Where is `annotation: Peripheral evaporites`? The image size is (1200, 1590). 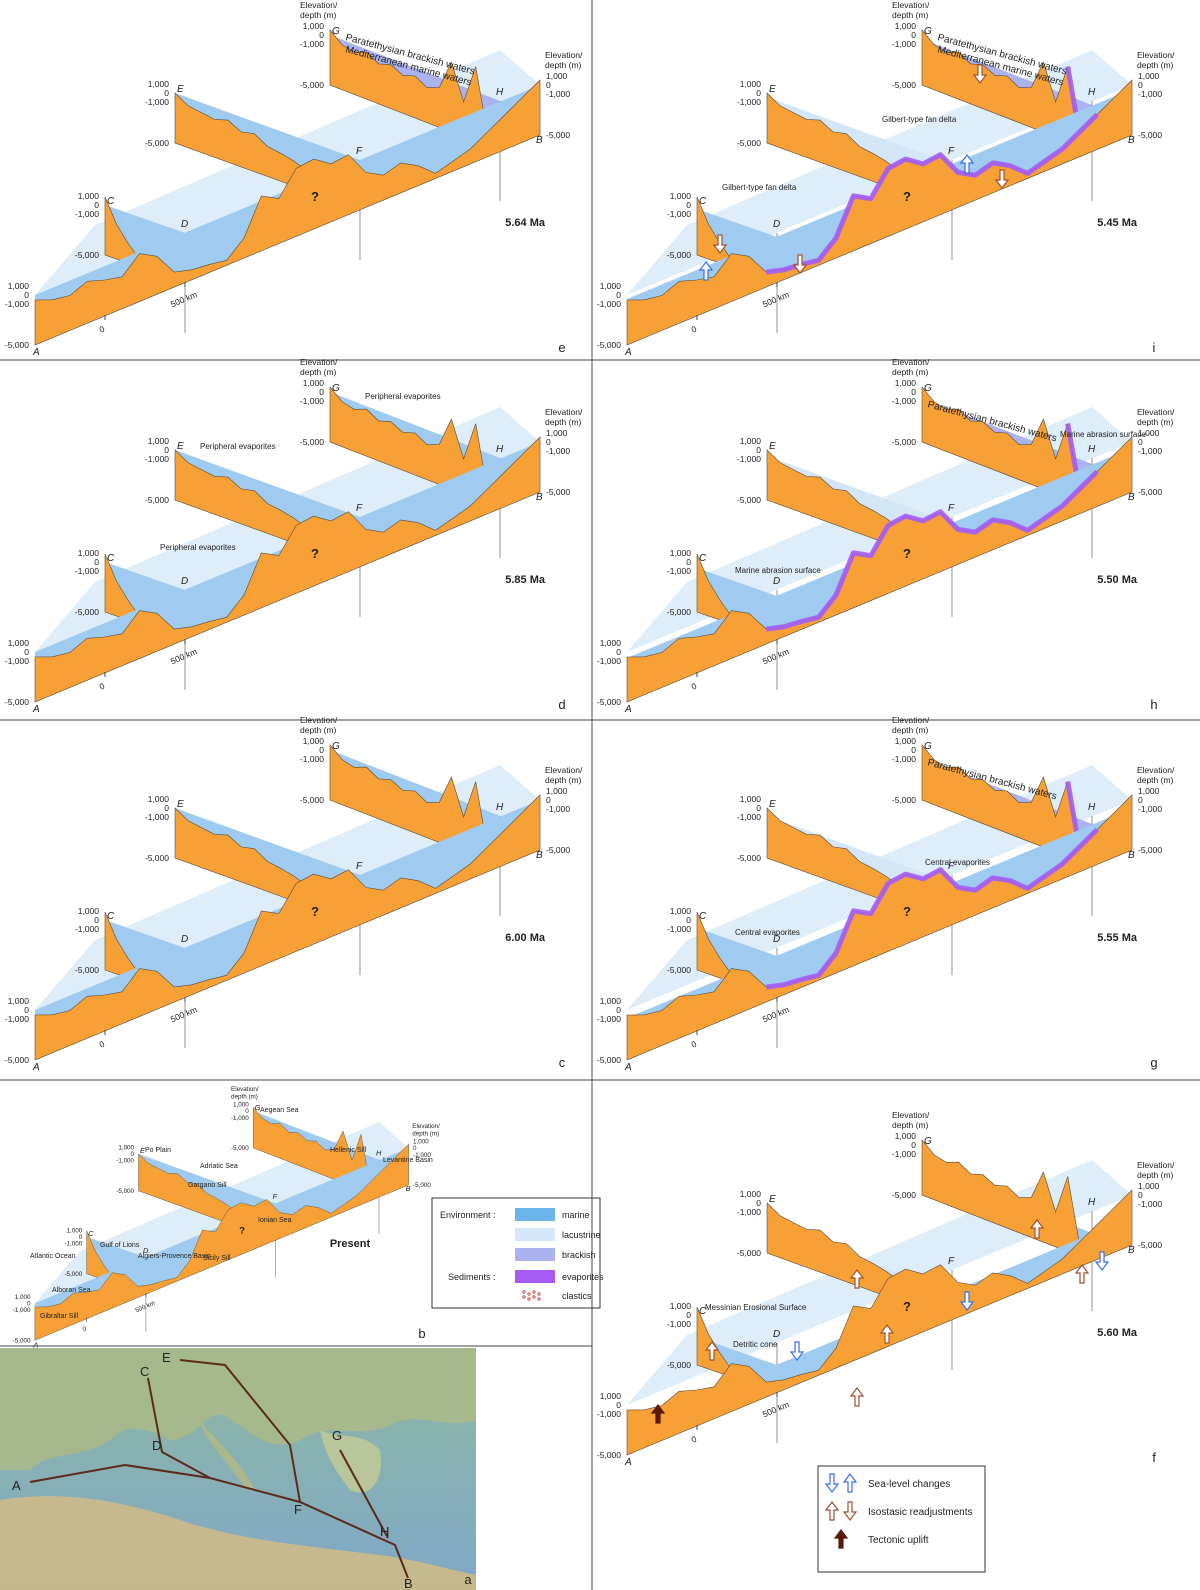 annotation: Peripheral evaporites is located at coordinates (238, 446).